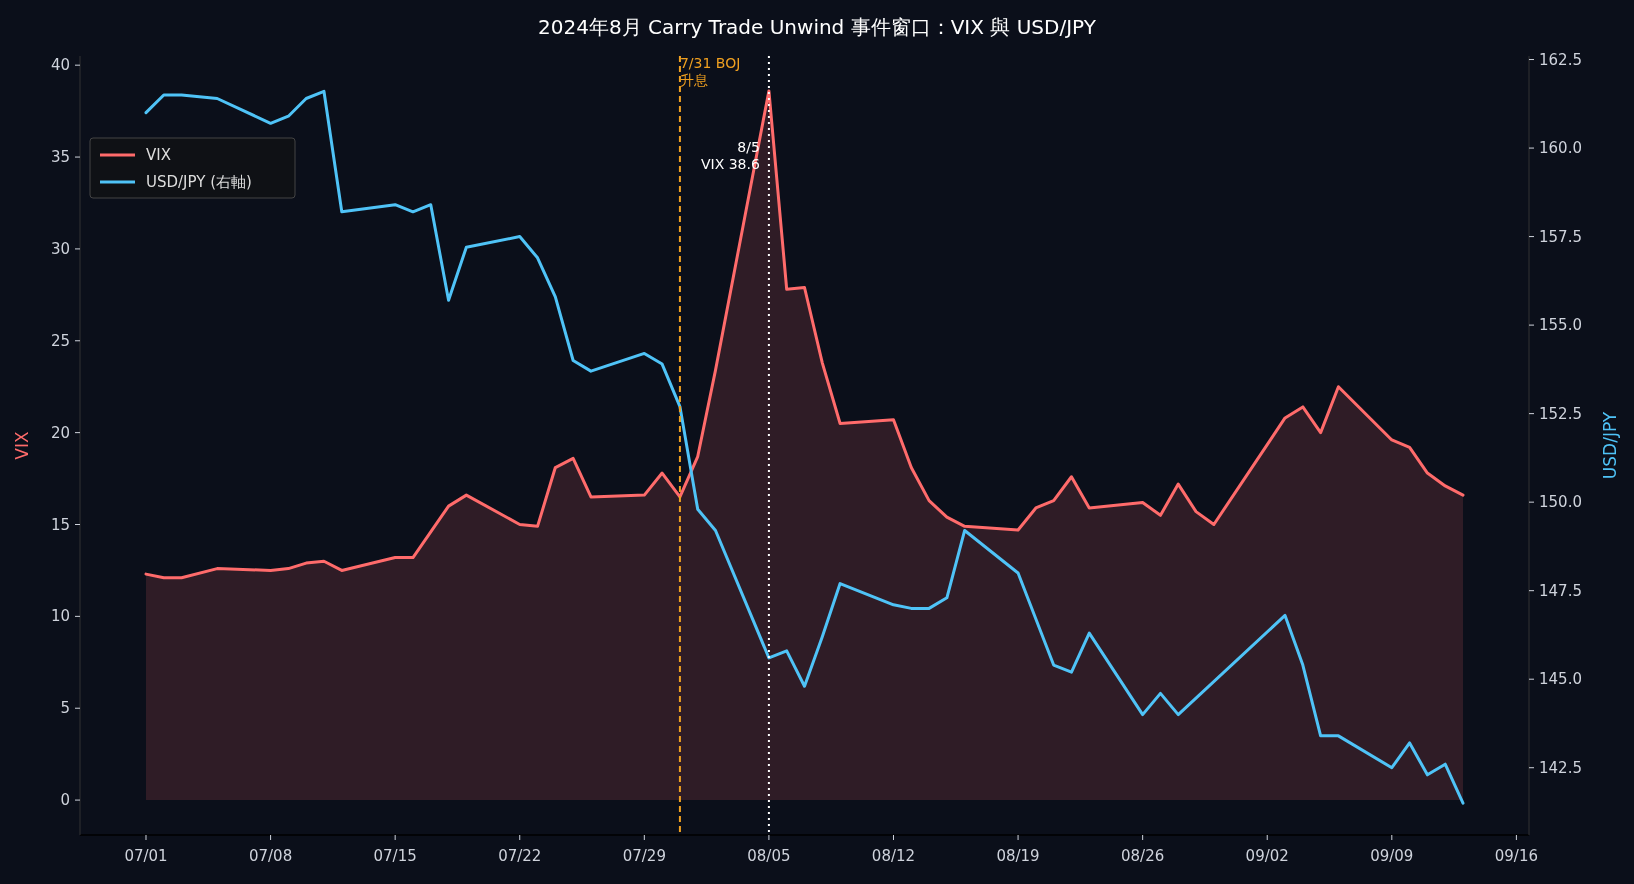 The width and height of the screenshot is (1634, 884). I want to click on x-tick-label: 09/16, so click(1516, 856).